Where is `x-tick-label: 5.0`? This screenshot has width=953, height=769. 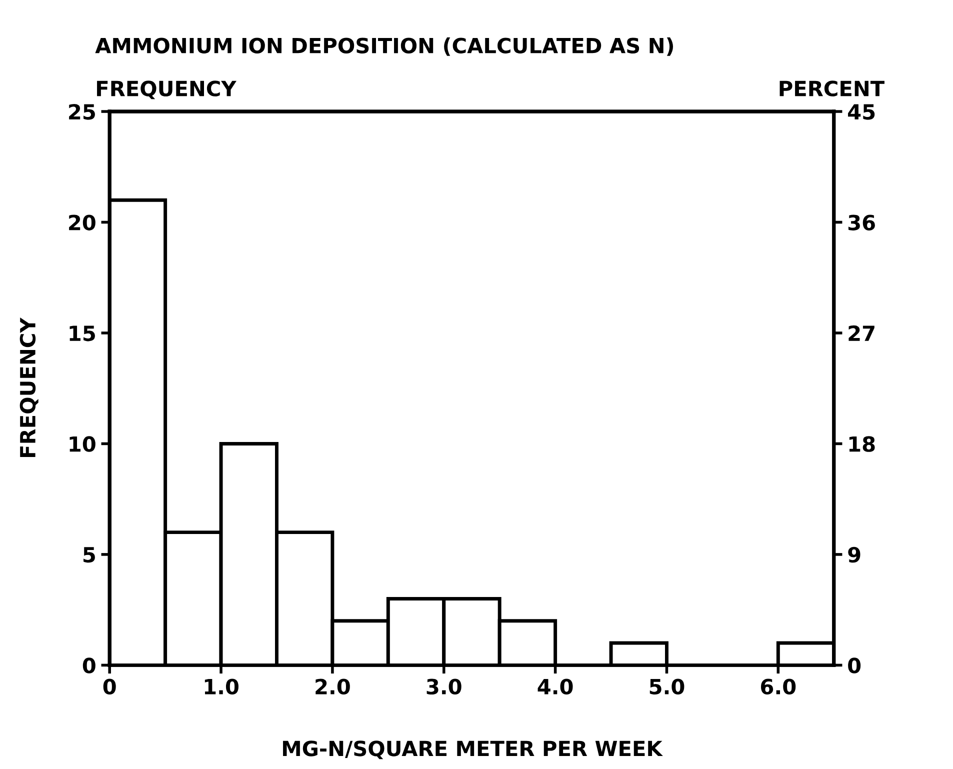 x-tick-label: 5.0 is located at coordinates (667, 686).